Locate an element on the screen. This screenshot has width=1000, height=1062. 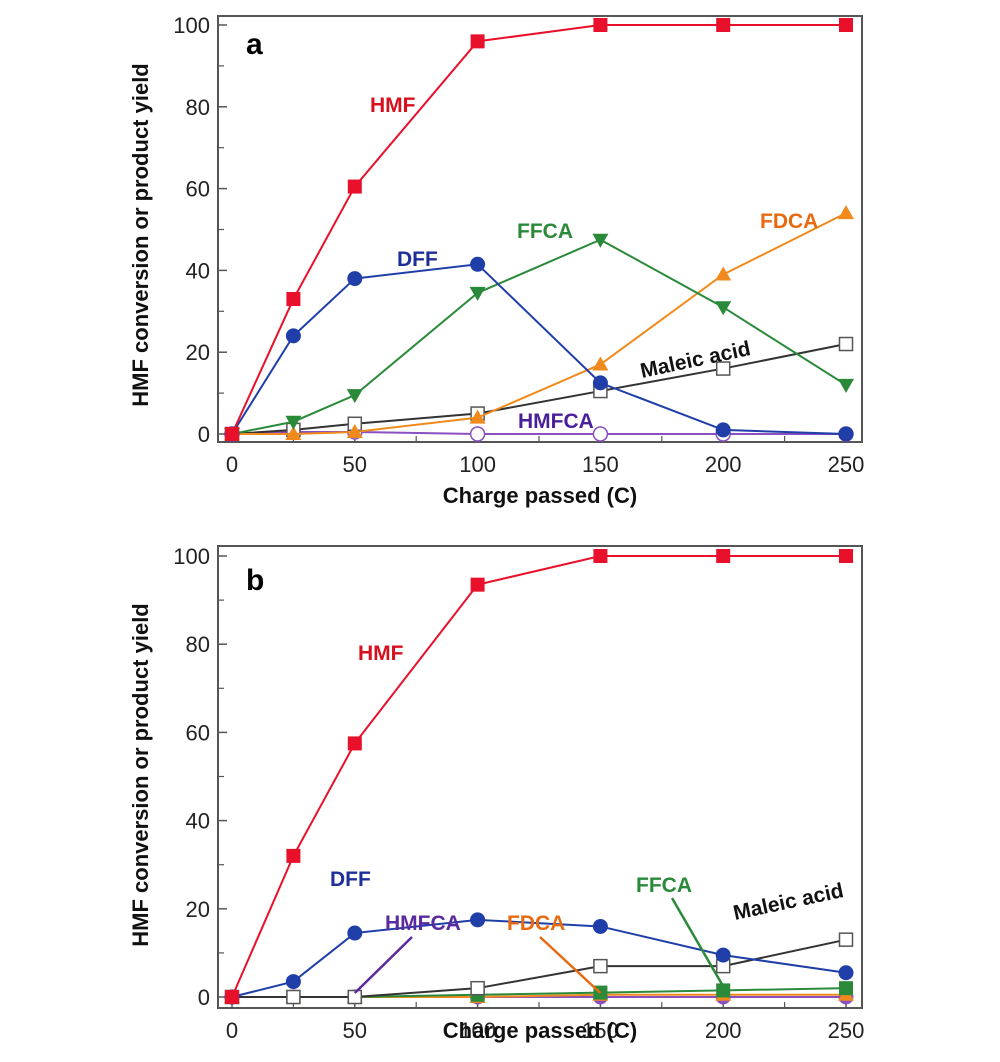
annotation-pointers is located at coordinates (539, 945).